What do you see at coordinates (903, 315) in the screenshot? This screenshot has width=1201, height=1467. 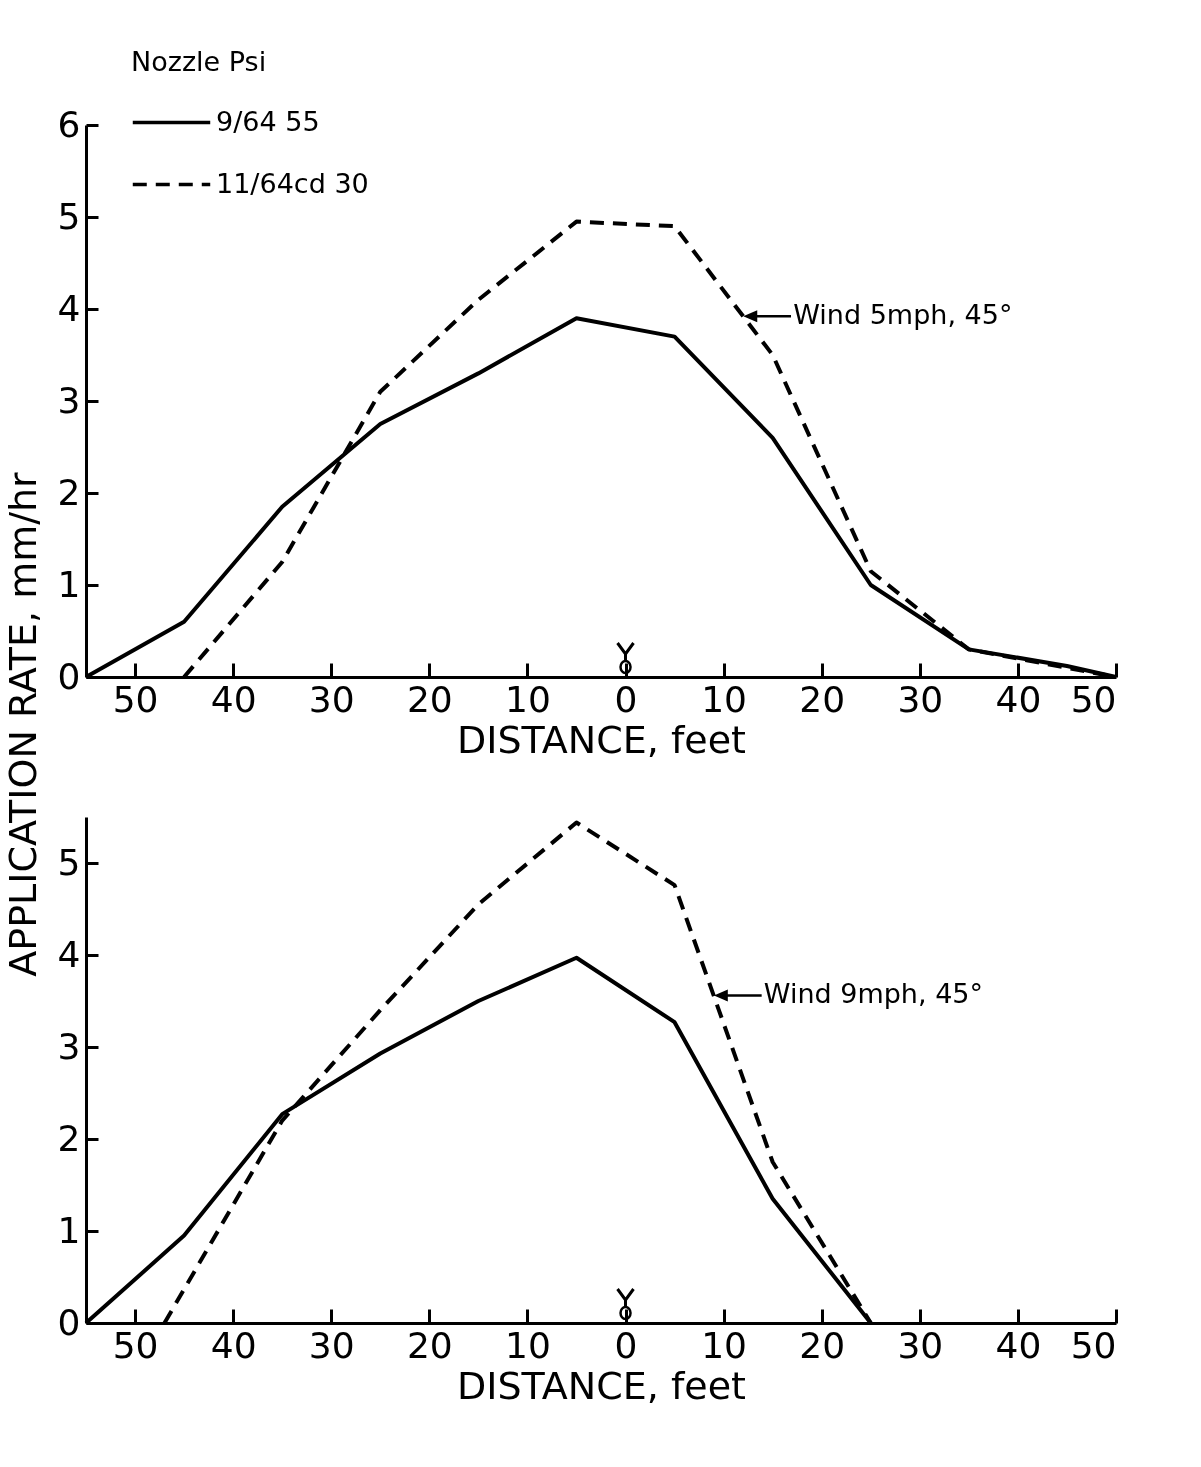 I see `annotation: Wind 5mph, 45°` at bounding box center [903, 315].